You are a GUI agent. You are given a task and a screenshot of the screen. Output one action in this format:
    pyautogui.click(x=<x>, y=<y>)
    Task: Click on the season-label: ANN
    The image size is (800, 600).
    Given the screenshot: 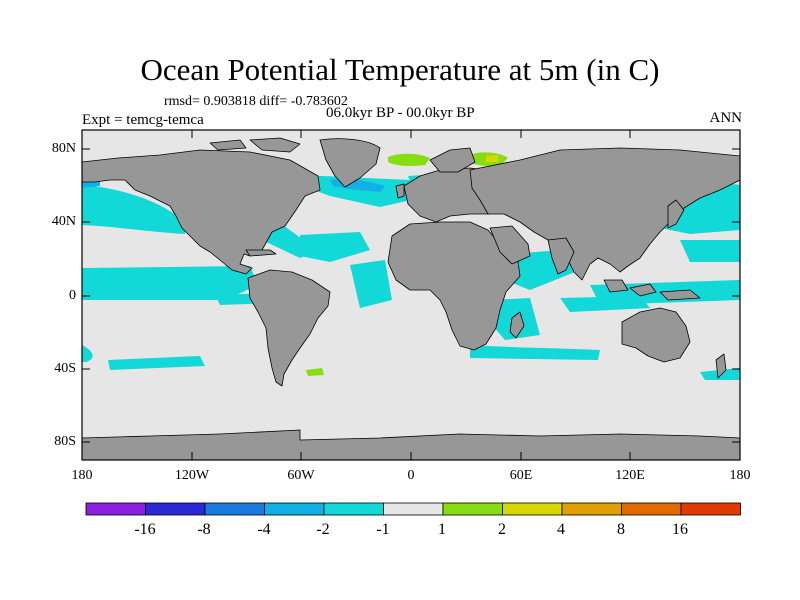 What is the action you would take?
    pyautogui.click(x=726, y=118)
    